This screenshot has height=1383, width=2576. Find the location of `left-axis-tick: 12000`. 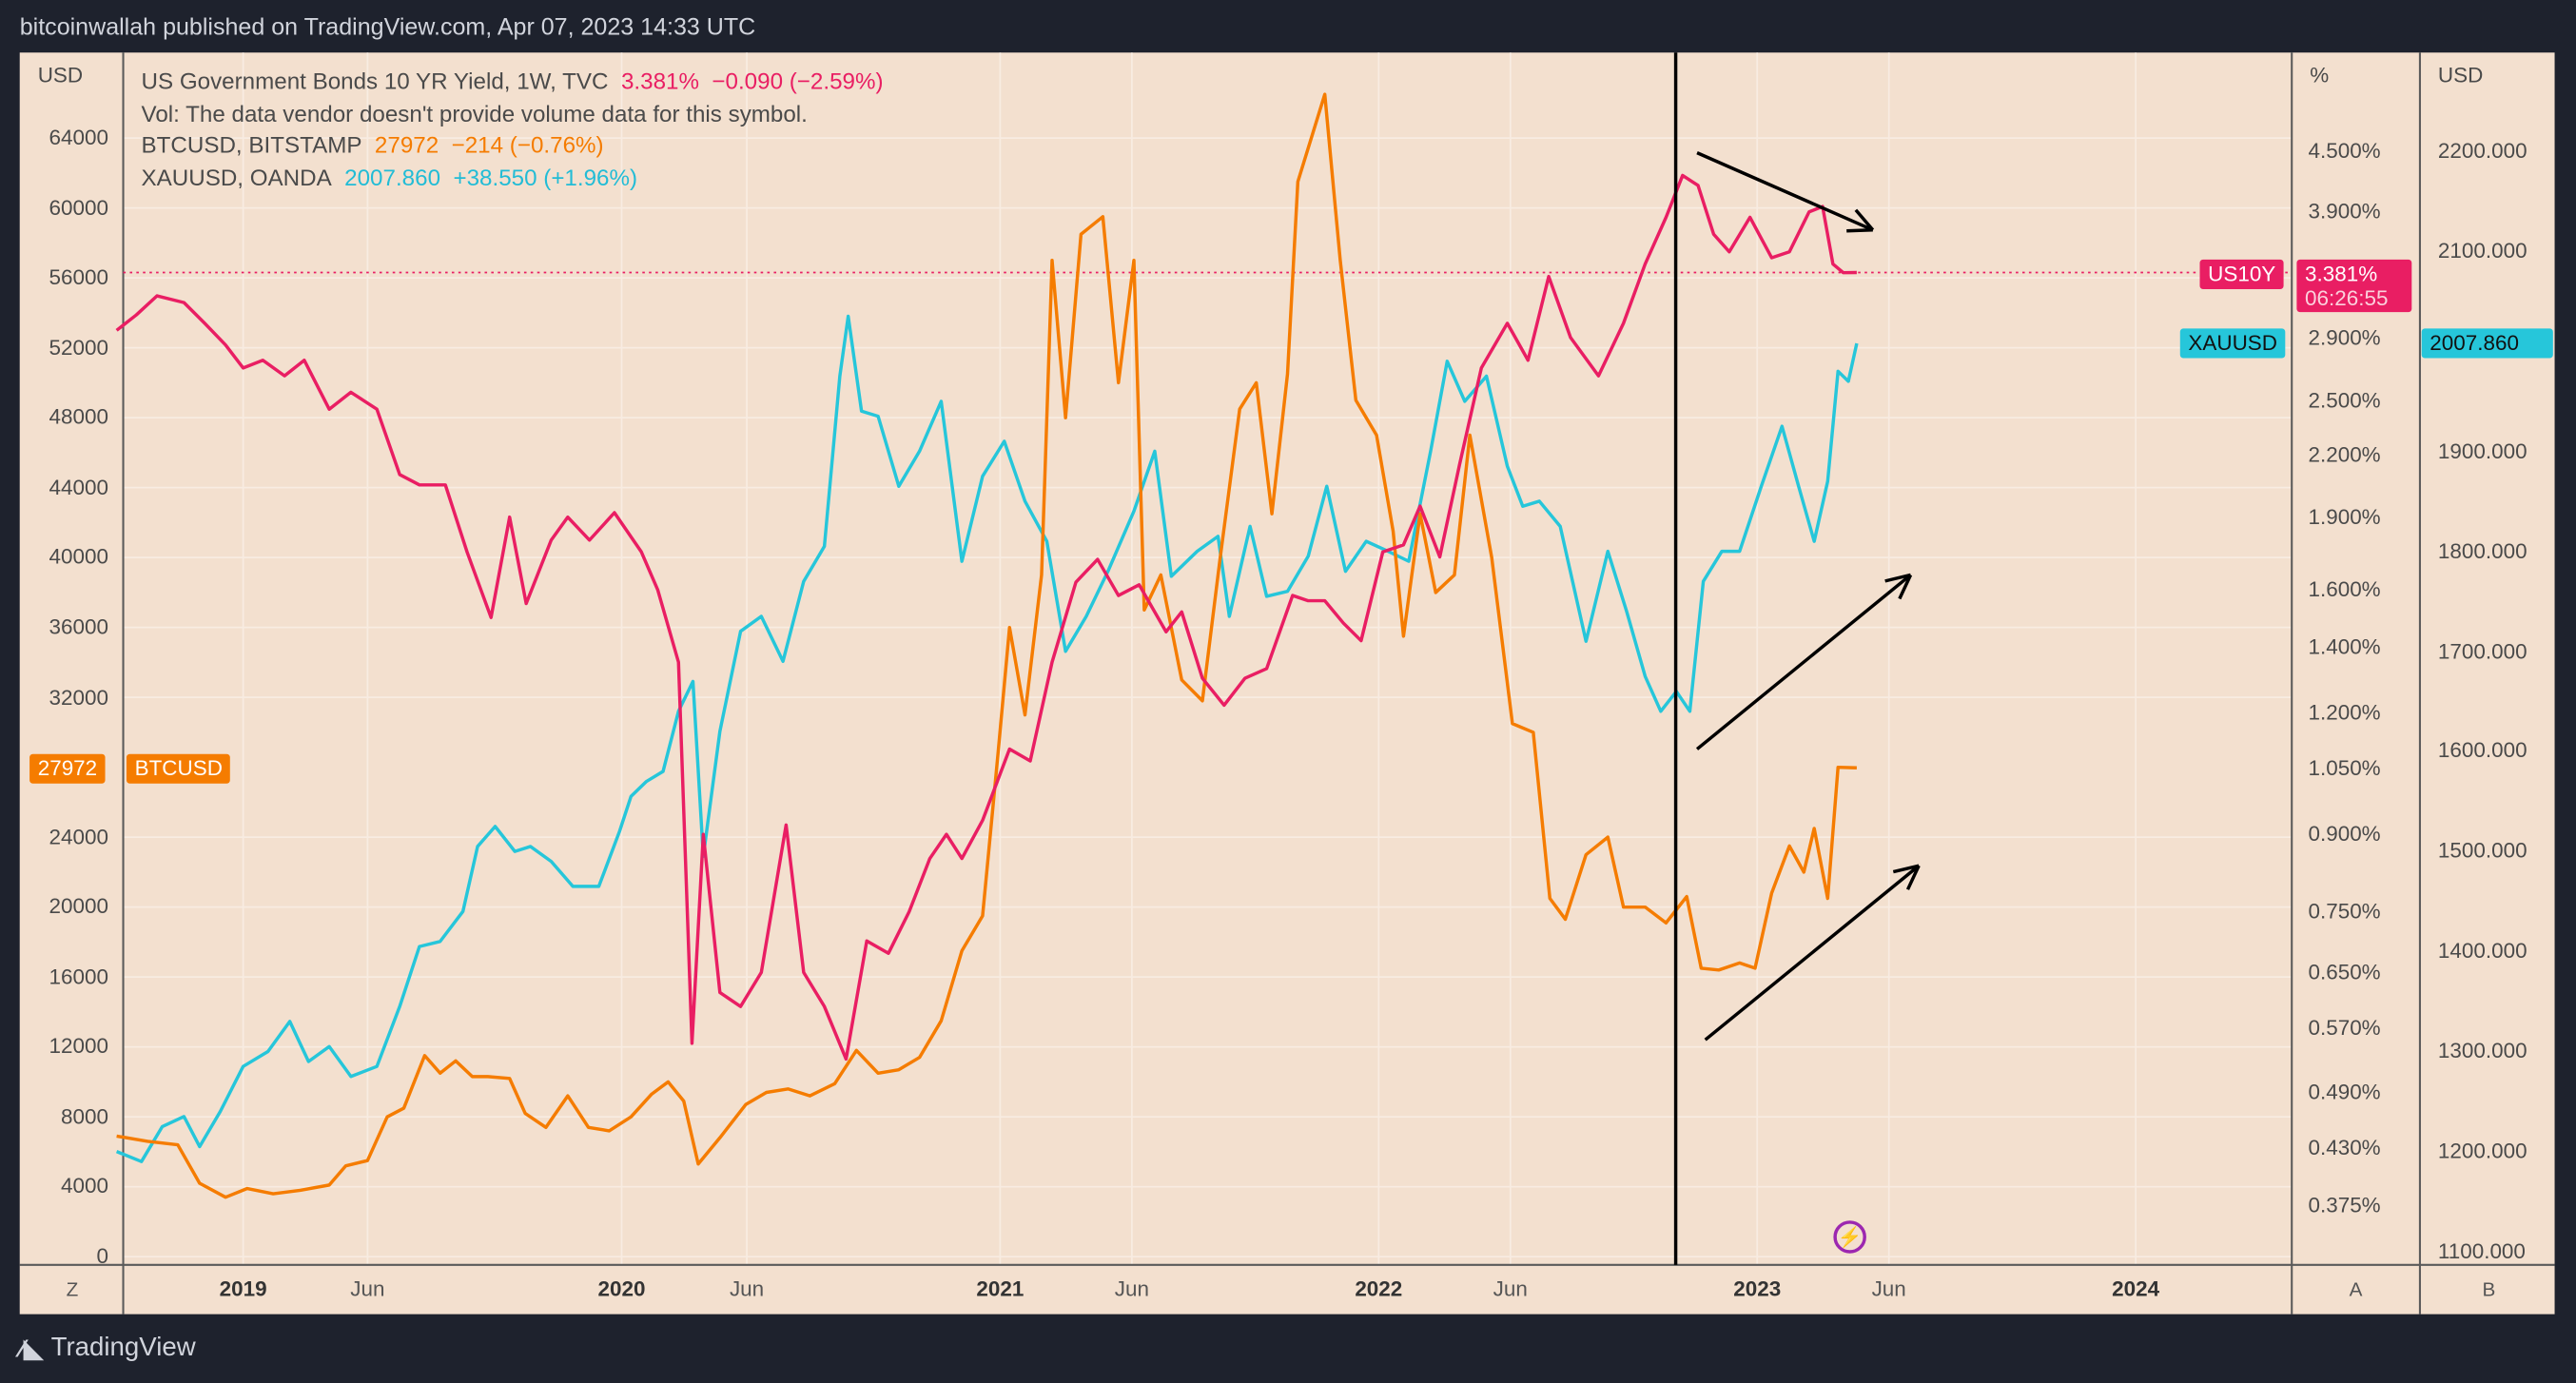

left-axis-tick: 12000 is located at coordinates (79, 1046).